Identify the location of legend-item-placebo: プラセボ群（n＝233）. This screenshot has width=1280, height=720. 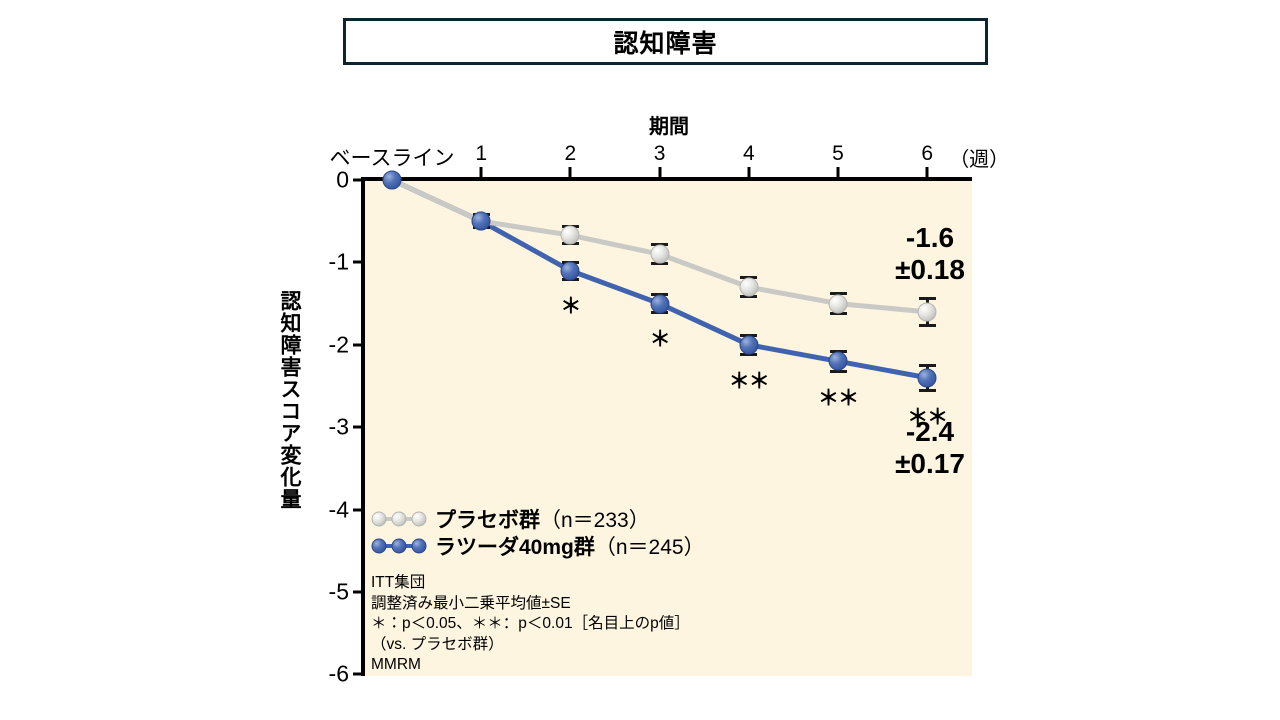
(538, 518).